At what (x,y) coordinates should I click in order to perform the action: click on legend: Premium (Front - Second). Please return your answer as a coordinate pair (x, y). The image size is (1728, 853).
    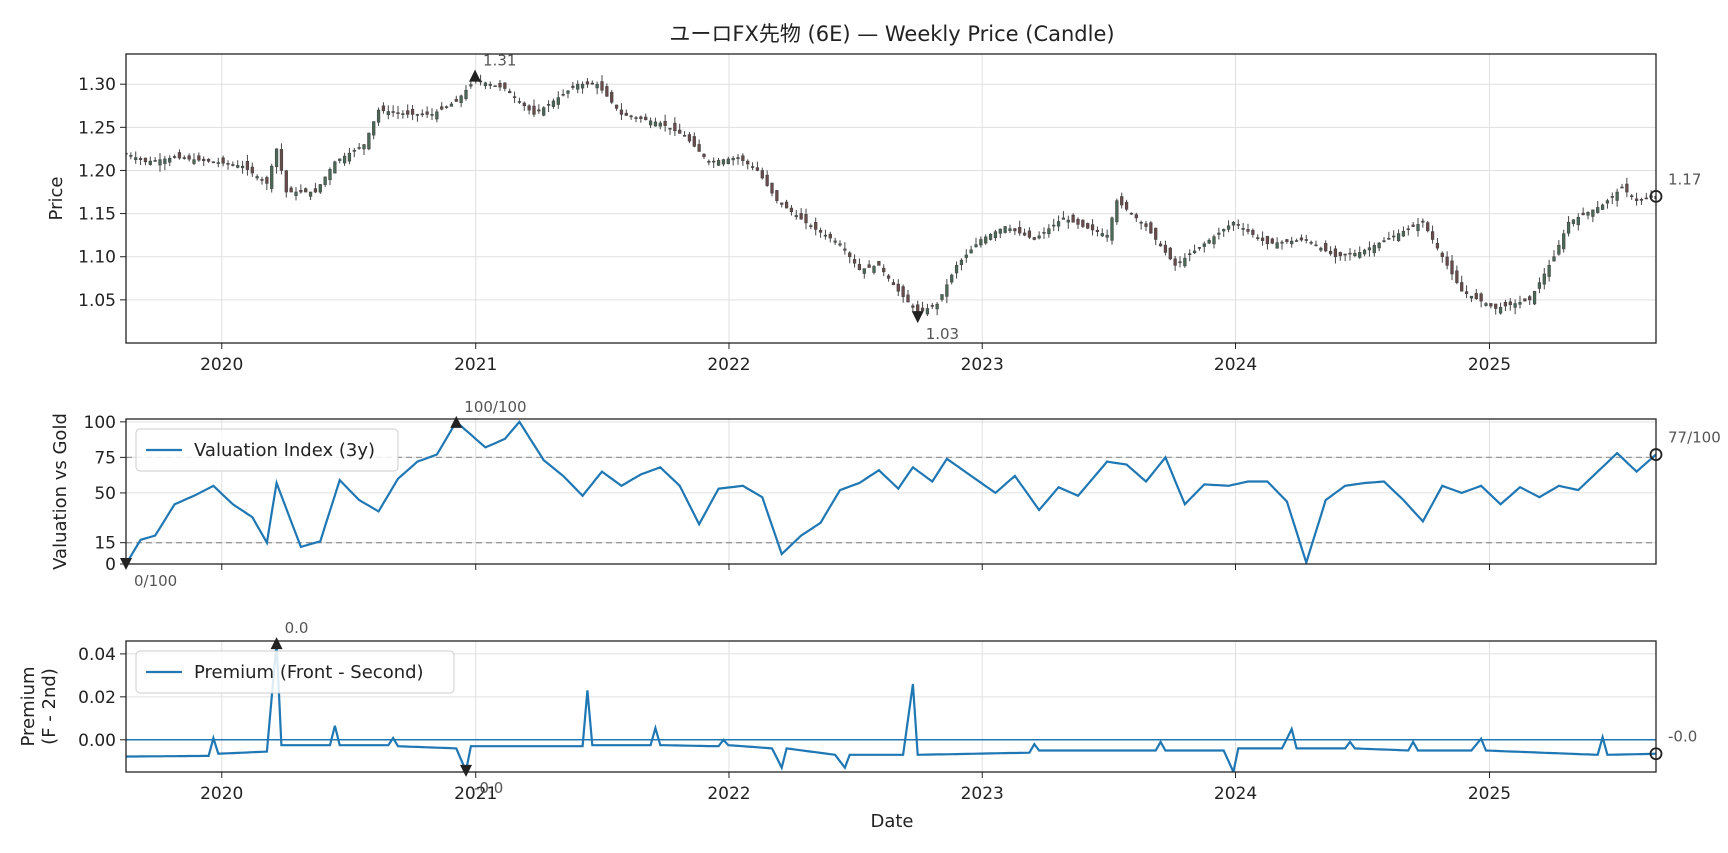
    Looking at the image, I should click on (295, 672).